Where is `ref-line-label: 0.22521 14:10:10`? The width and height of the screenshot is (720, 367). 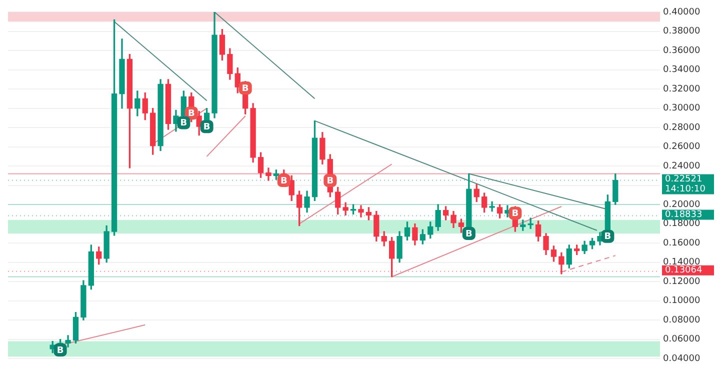 ref-line-label: 0.22521 14:10:10 is located at coordinates (685, 184).